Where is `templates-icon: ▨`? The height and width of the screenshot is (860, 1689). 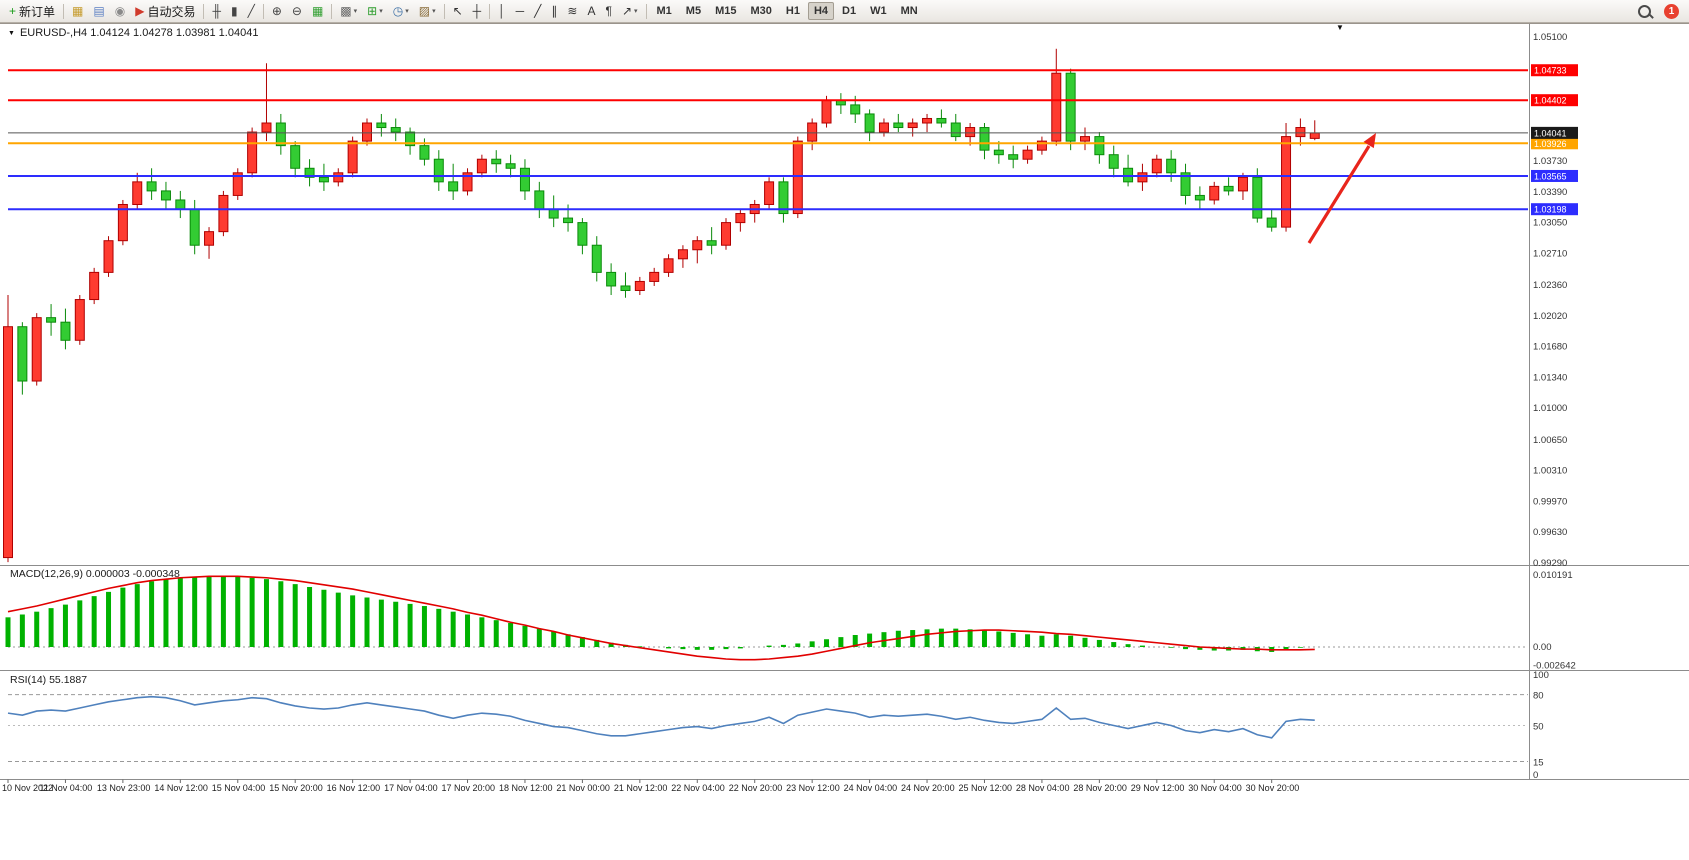 templates-icon: ▨ is located at coordinates (424, 11).